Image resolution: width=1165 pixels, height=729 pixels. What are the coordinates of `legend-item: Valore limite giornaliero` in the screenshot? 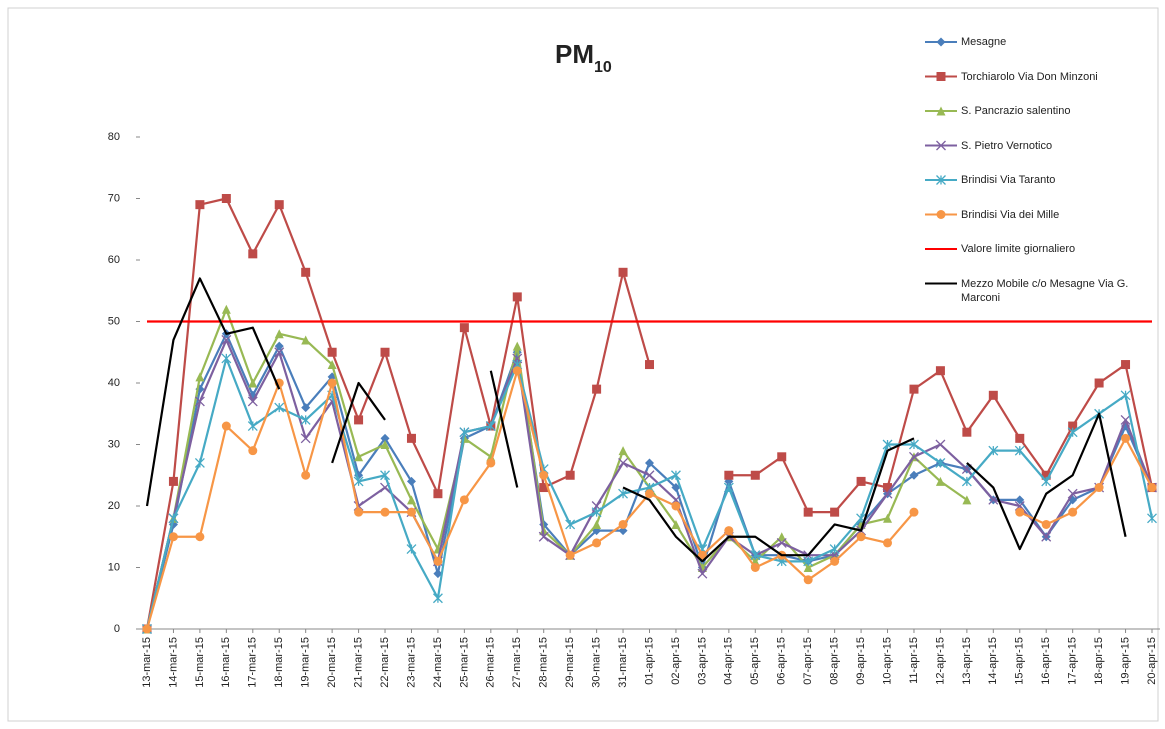 It's located at (1018, 249).